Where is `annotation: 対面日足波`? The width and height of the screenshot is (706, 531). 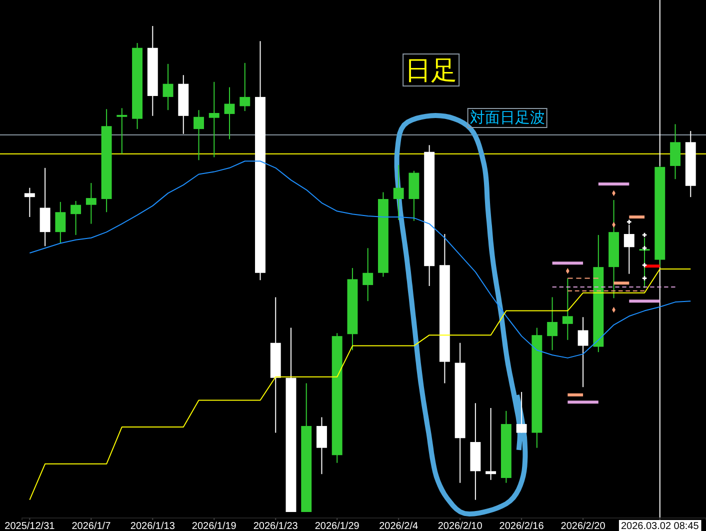
annotation: 対面日足波 is located at coordinates (507, 118).